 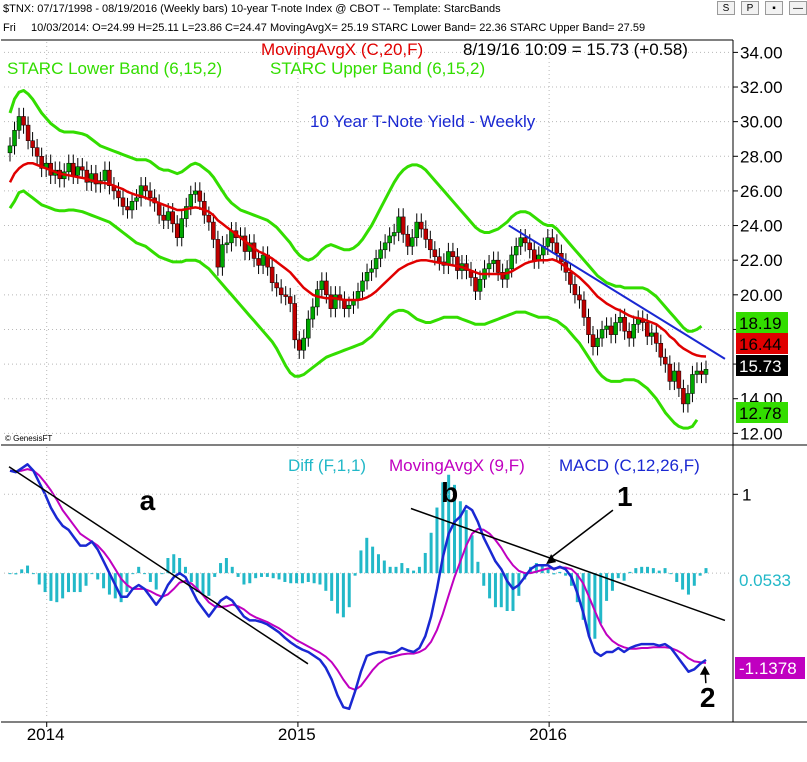 What do you see at coordinates (762, 343) in the screenshot?
I see `price-label-ma: 16.44` at bounding box center [762, 343].